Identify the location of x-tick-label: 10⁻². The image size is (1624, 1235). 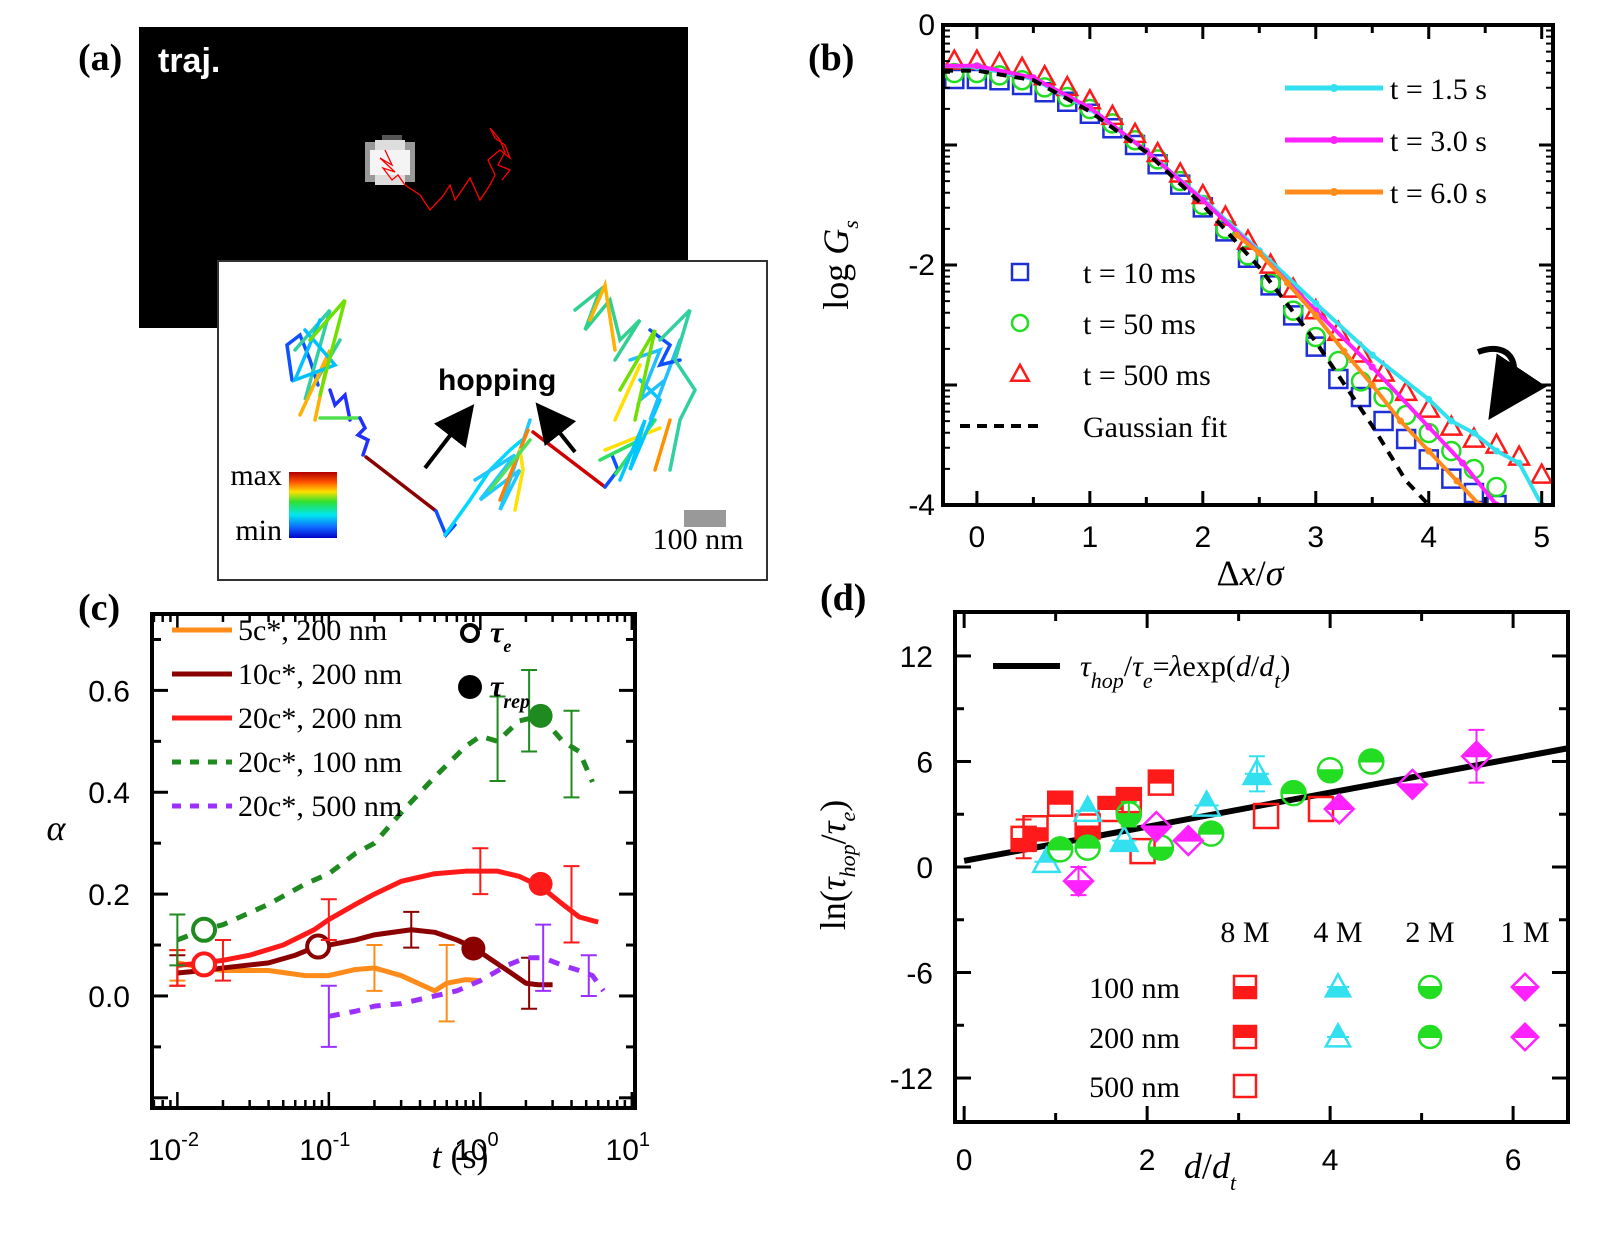
(173, 1148).